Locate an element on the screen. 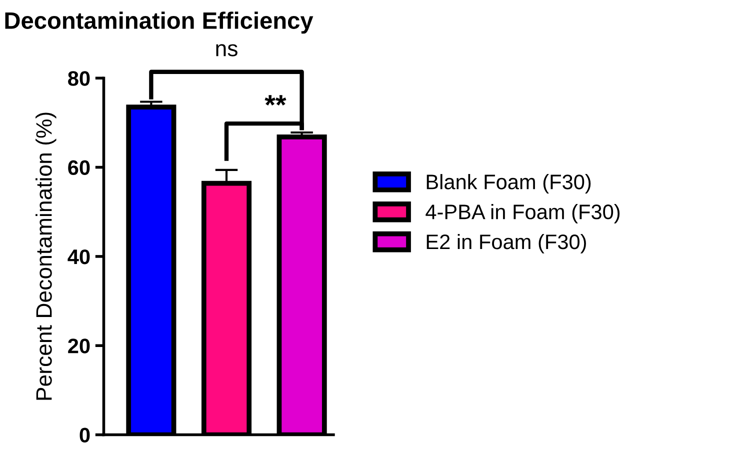 This screenshot has width=741, height=465. y-tick-label: 80 is located at coordinates (79, 78).